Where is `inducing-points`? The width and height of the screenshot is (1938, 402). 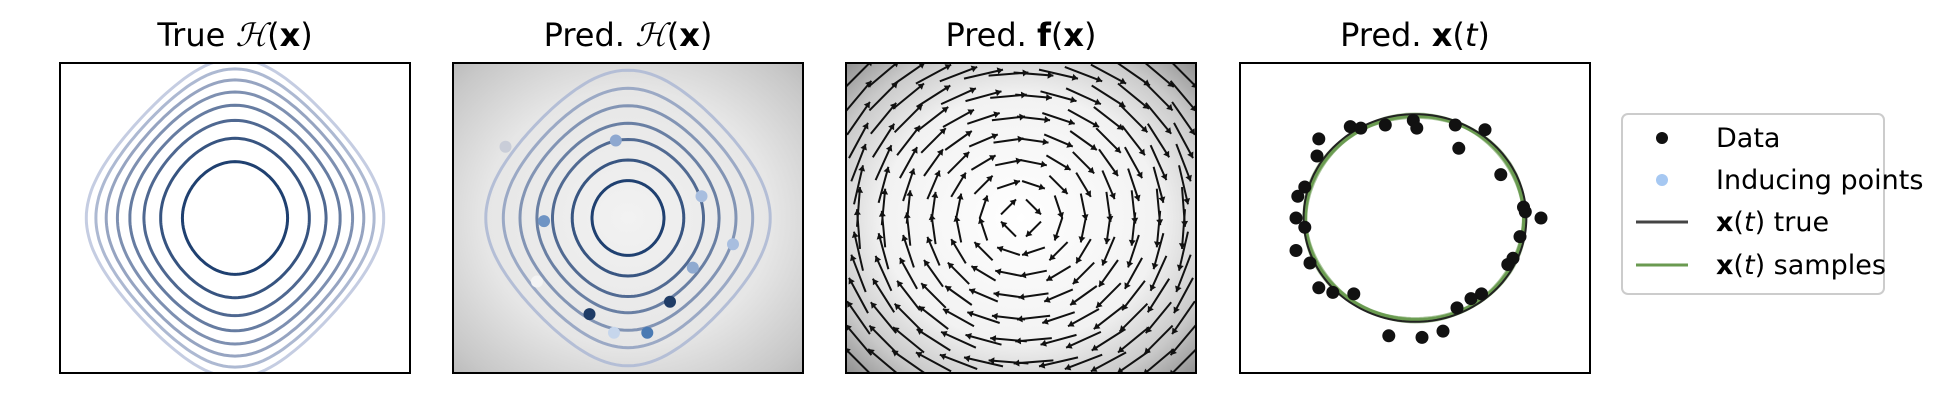 inducing-points is located at coordinates (619, 236).